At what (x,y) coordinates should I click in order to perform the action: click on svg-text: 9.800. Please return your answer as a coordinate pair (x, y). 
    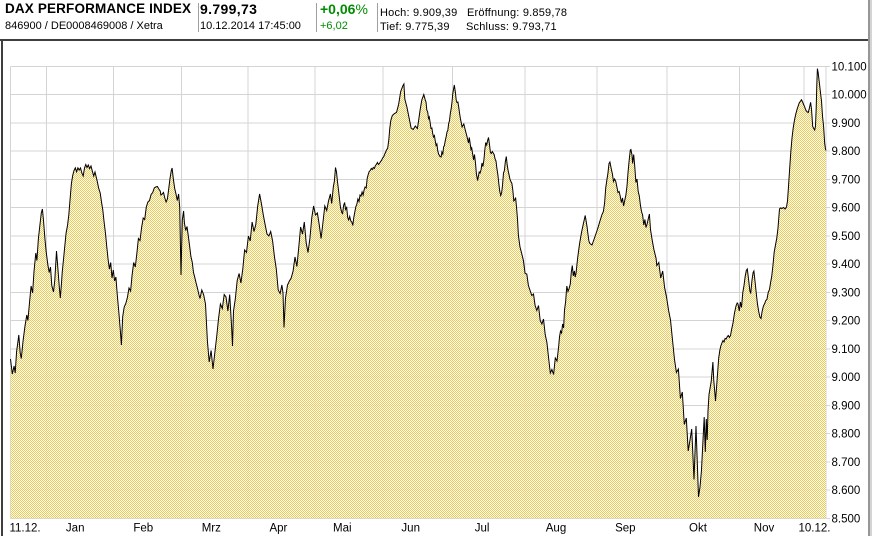
    Looking at the image, I should click on (846, 152).